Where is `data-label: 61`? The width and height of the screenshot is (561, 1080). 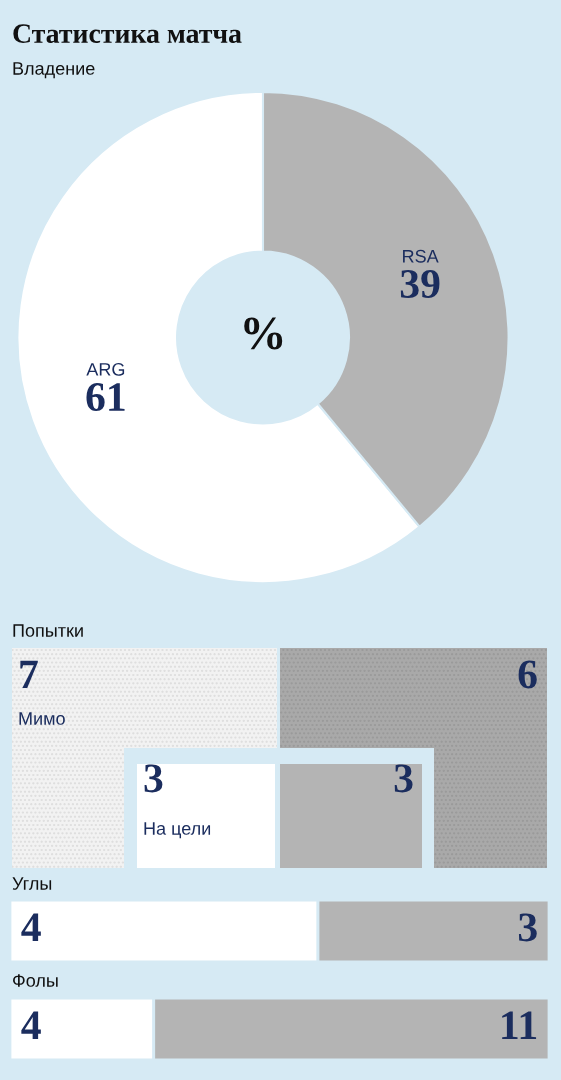
data-label: 61 is located at coordinates (105, 397).